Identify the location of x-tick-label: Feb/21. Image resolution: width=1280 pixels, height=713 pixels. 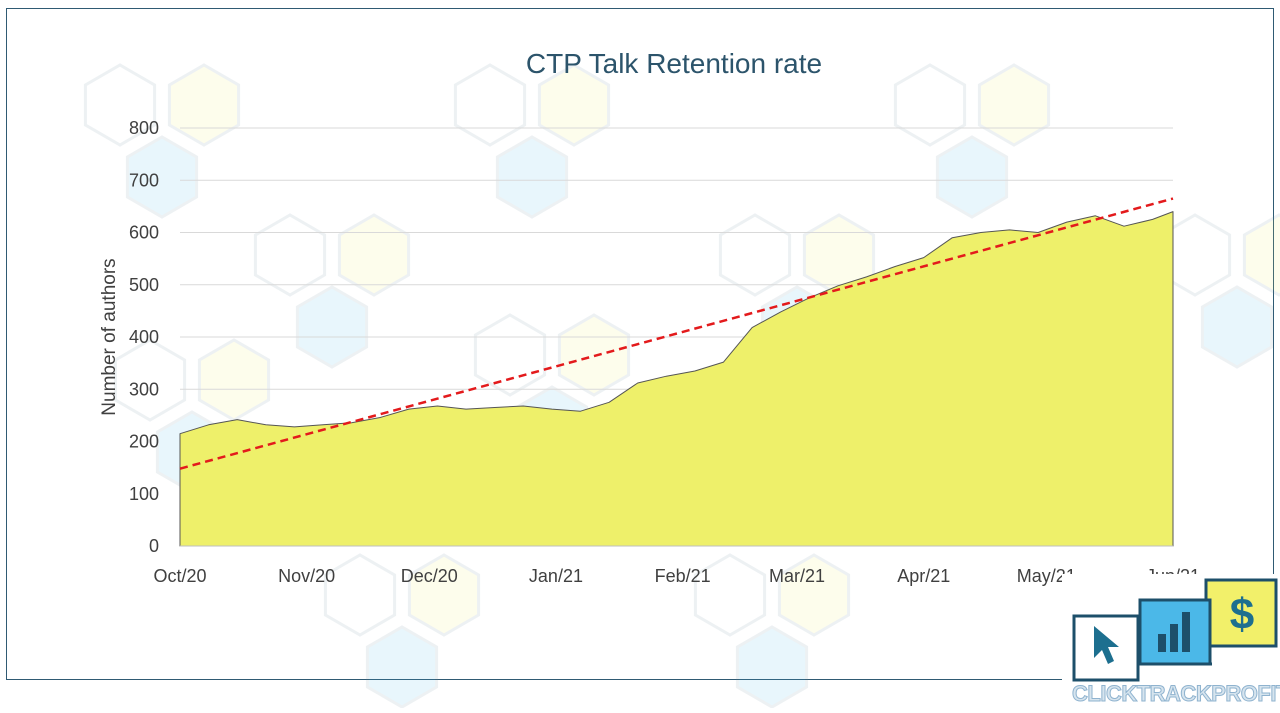
(683, 576).